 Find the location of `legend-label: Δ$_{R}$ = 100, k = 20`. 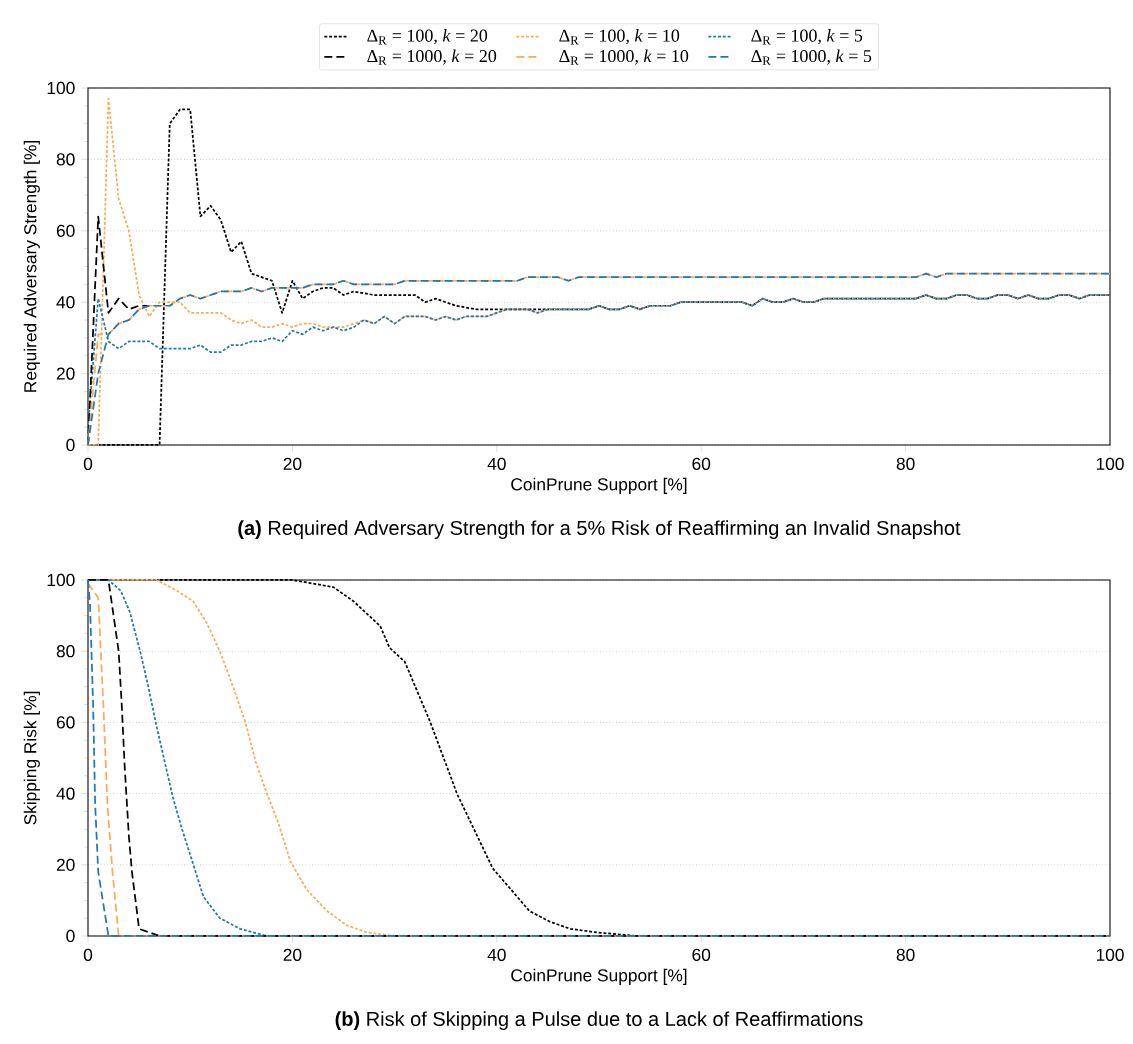

legend-label: Δ$_{R}$ = 100, k = 20 is located at coordinates (427, 37).